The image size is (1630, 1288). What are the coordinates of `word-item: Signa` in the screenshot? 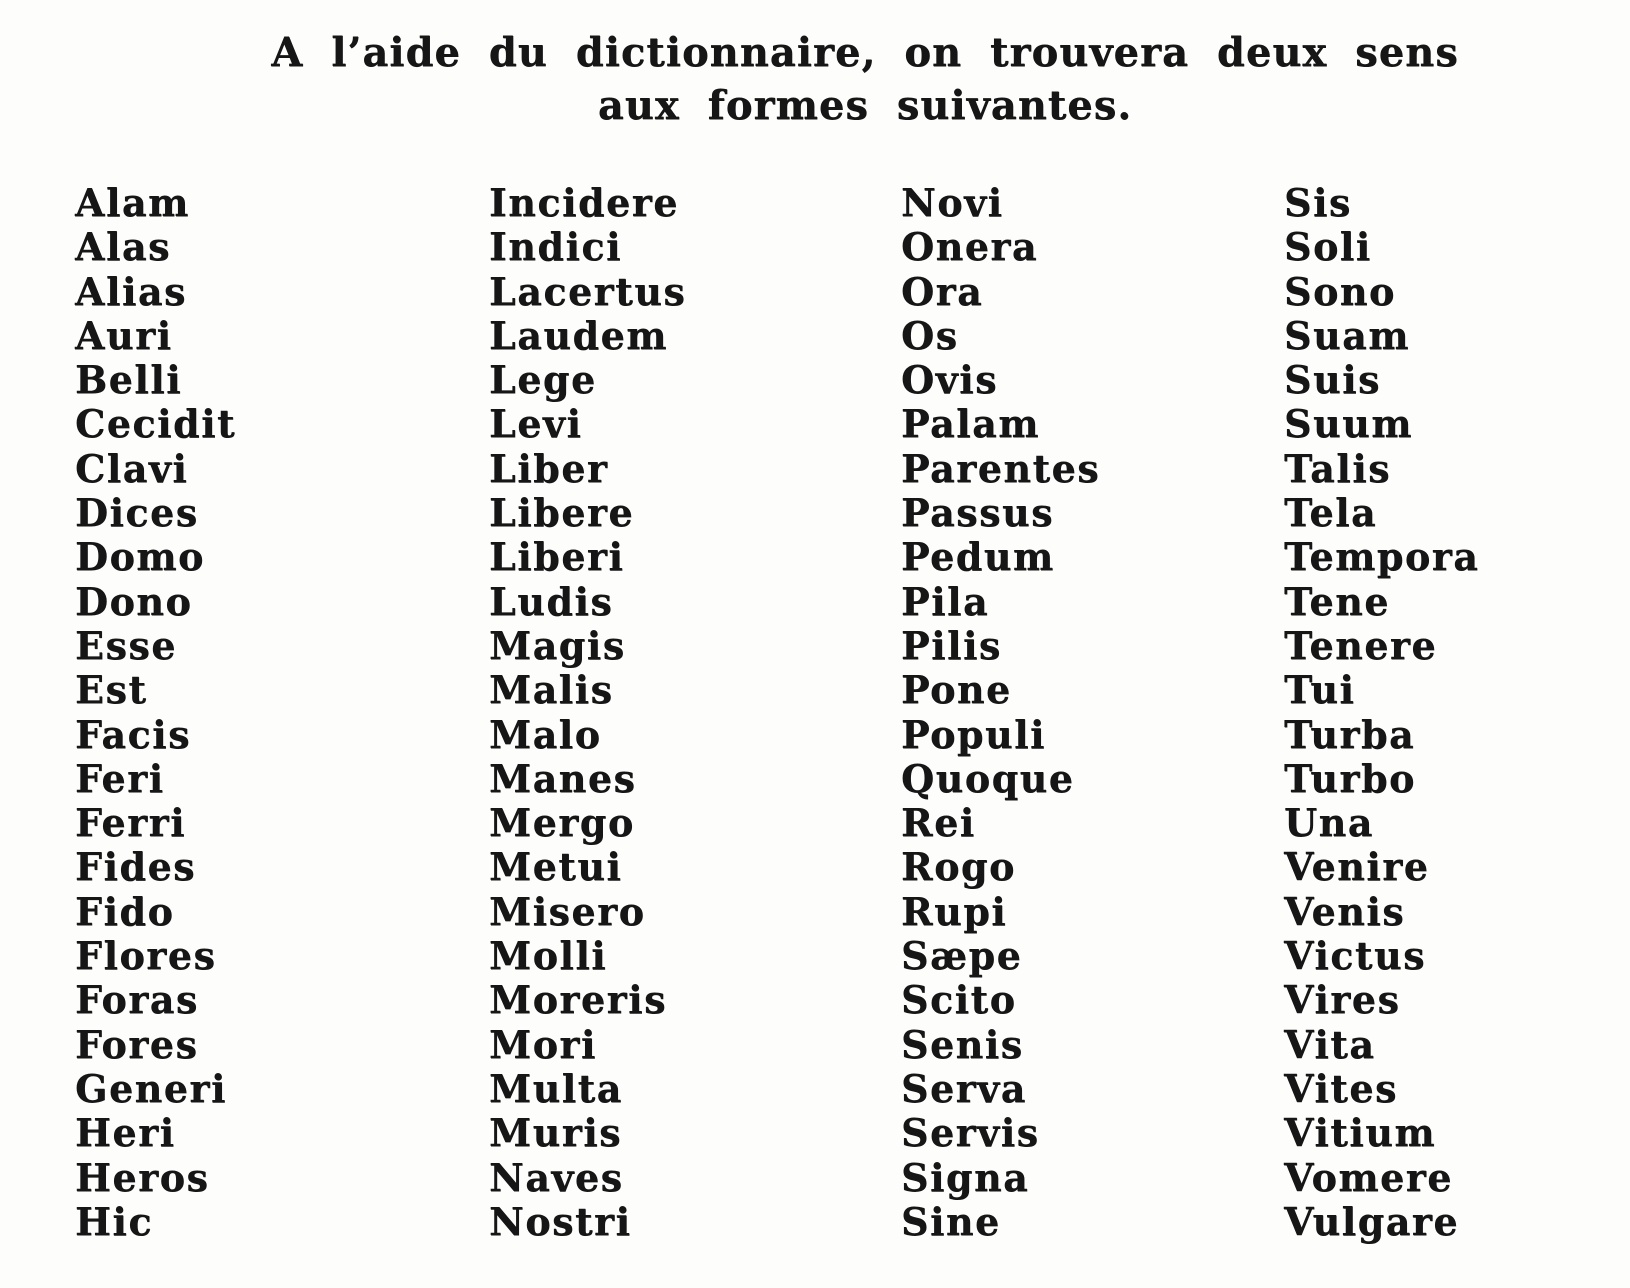 It's located at (965, 1177).